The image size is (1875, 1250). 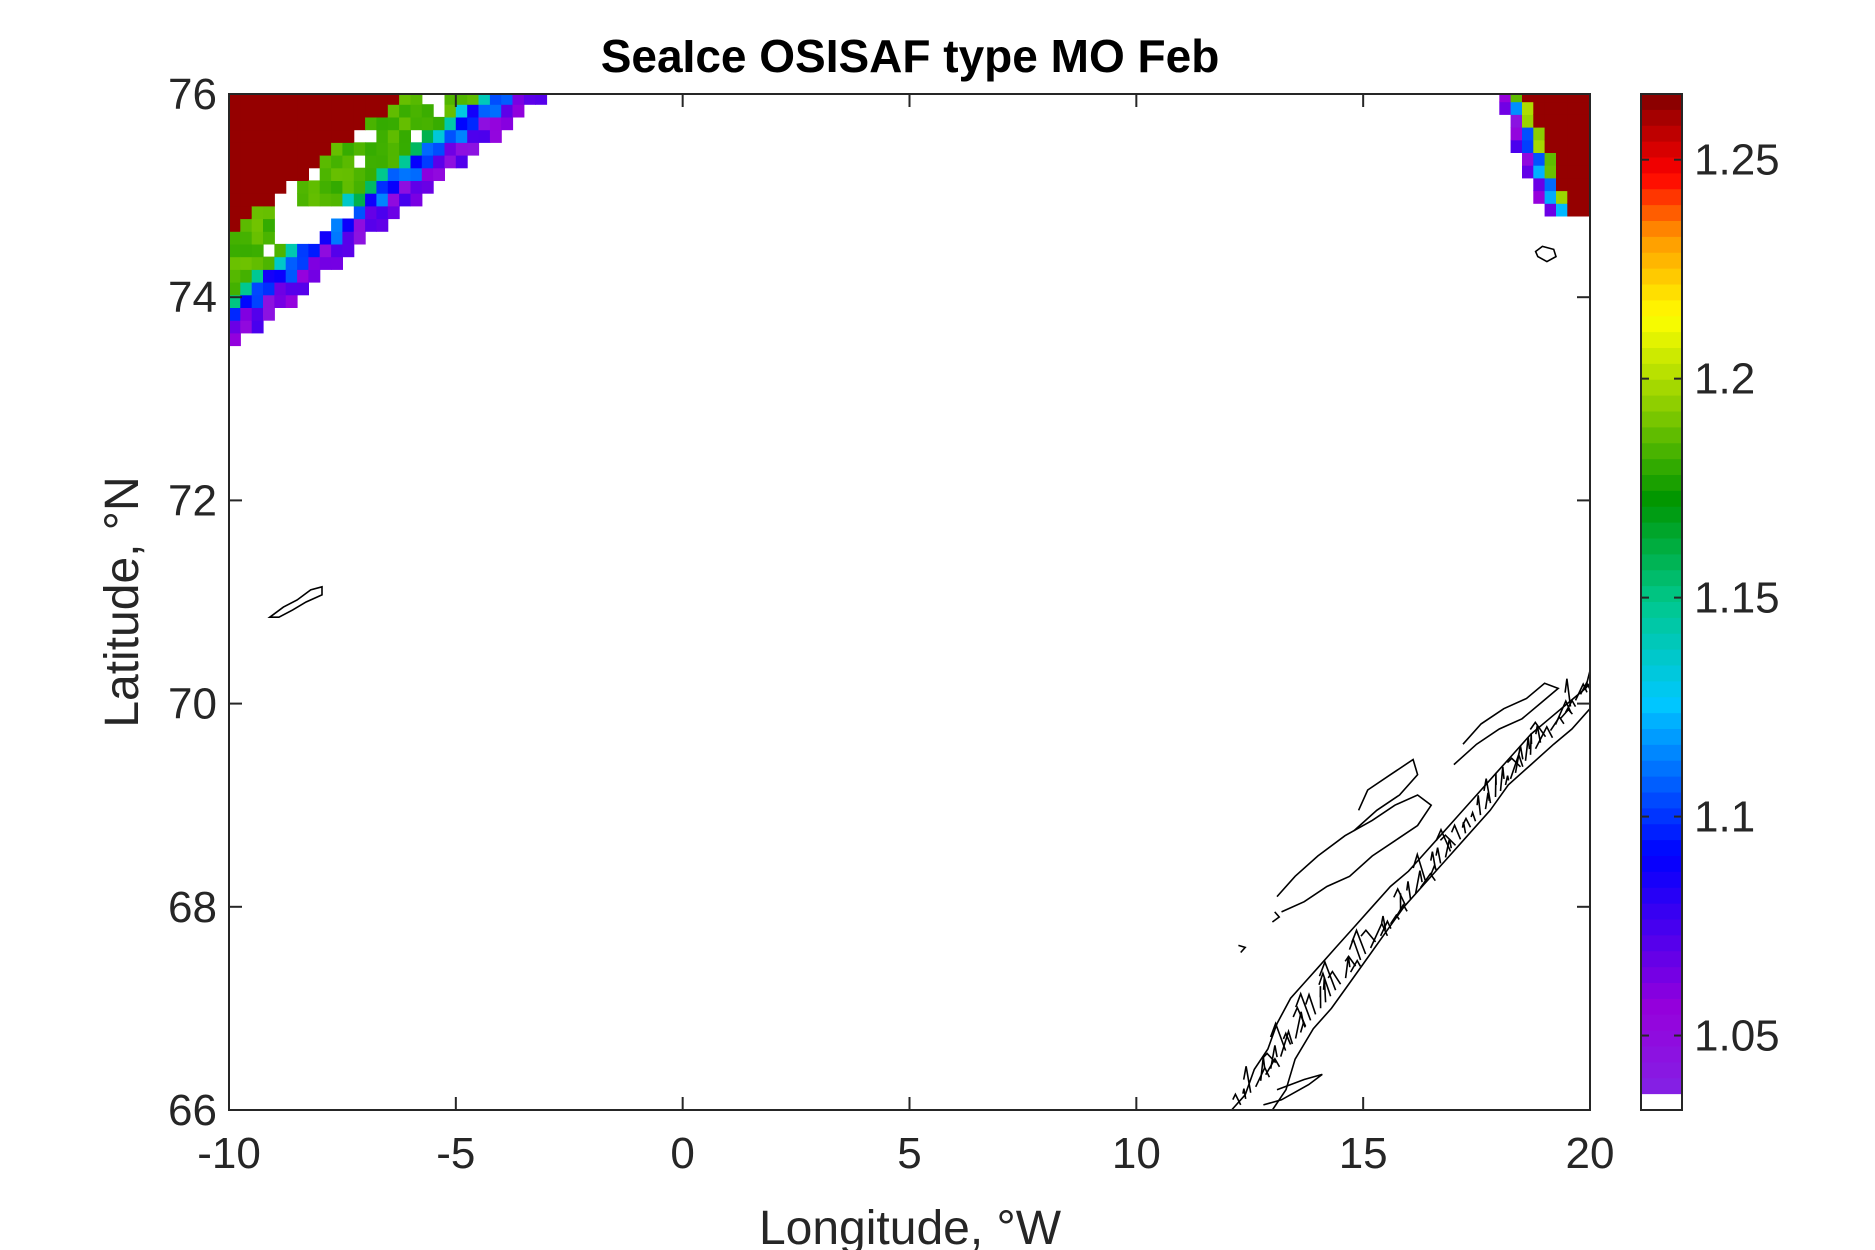 I want to click on colorbar-tick-label: 1.2, so click(x=1724, y=379).